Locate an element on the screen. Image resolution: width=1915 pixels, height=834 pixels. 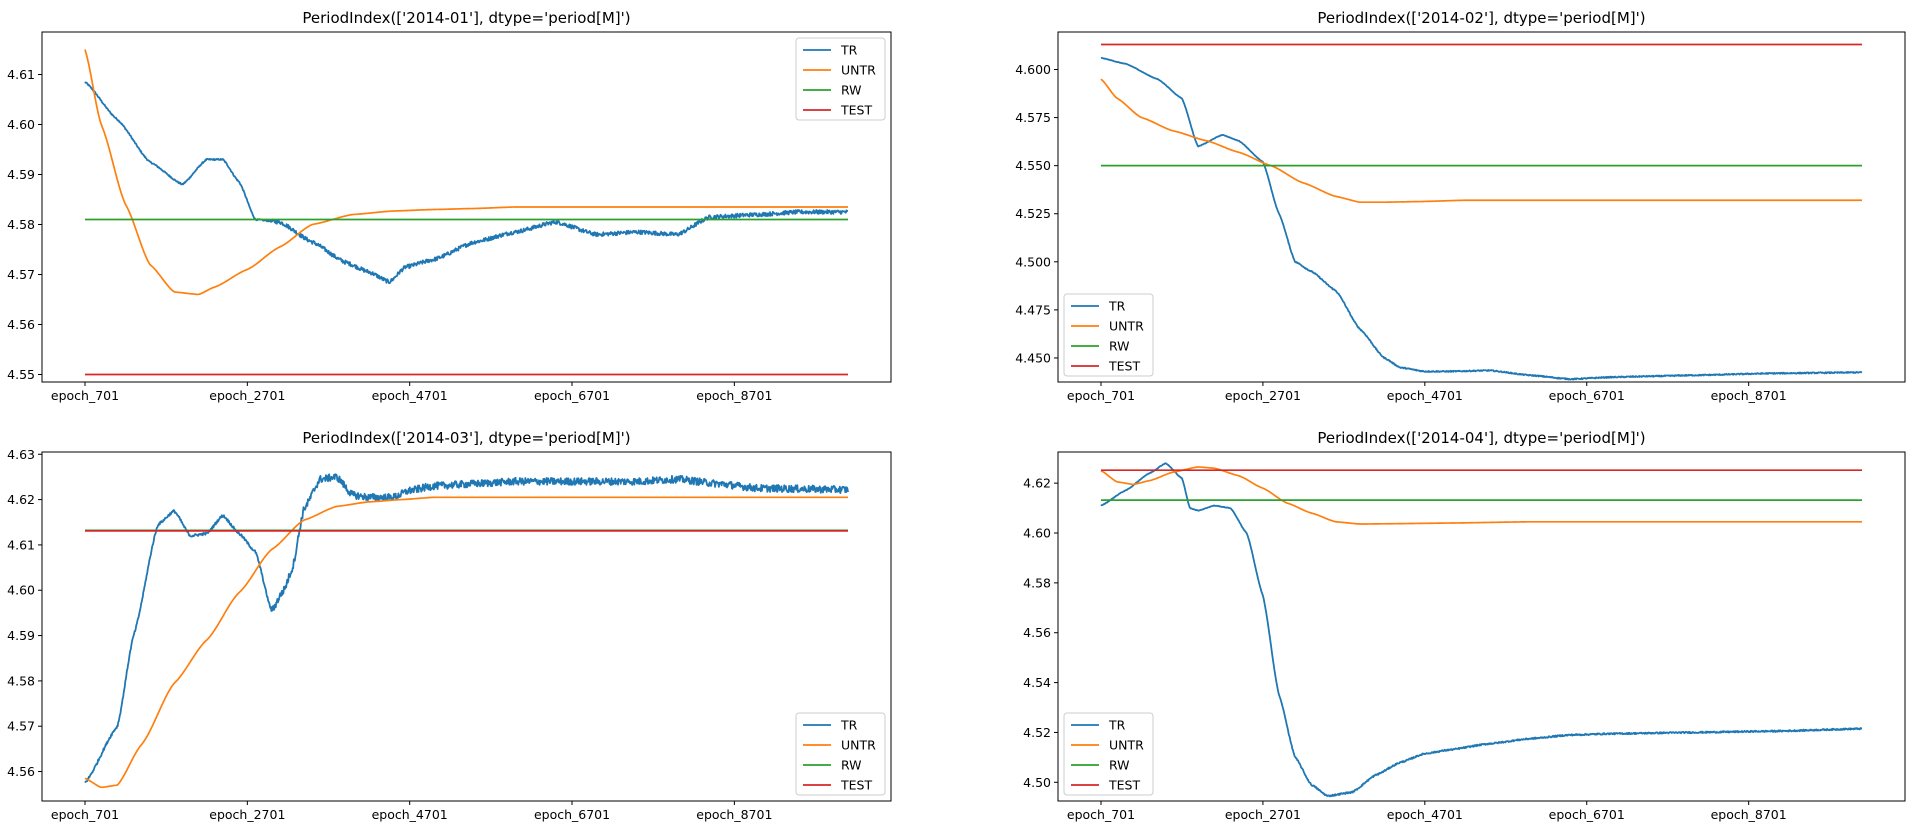
y-tick-label: 4.450 is located at coordinates (1033, 357).